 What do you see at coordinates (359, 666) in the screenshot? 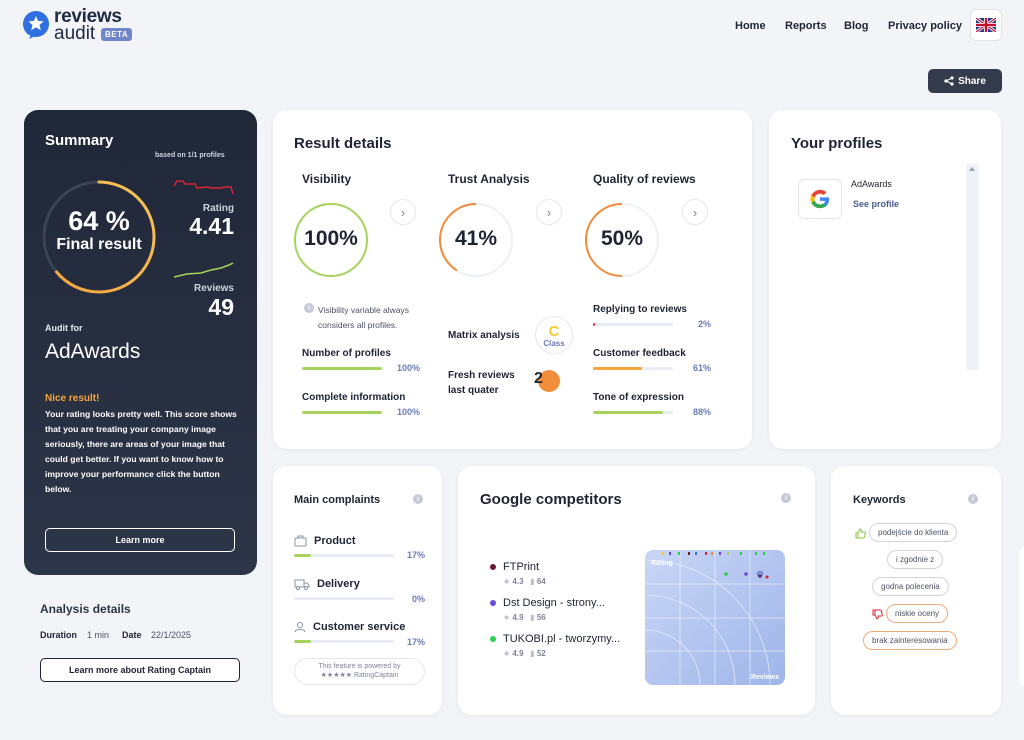
I see `powered-by-text: This feature is powered by` at bounding box center [359, 666].